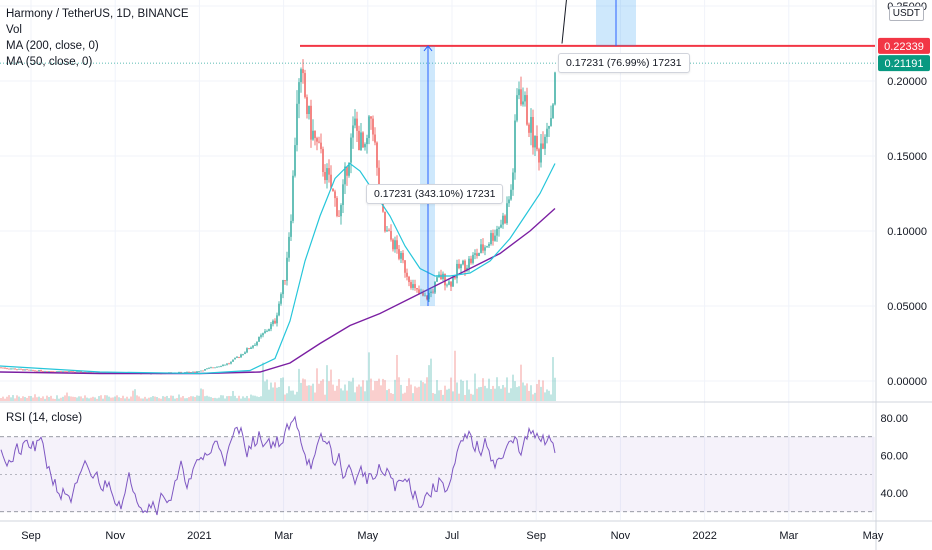 The image size is (932, 550). What do you see at coordinates (907, 82) in the screenshot?
I see `price-tick-label: 0.20000` at bounding box center [907, 82].